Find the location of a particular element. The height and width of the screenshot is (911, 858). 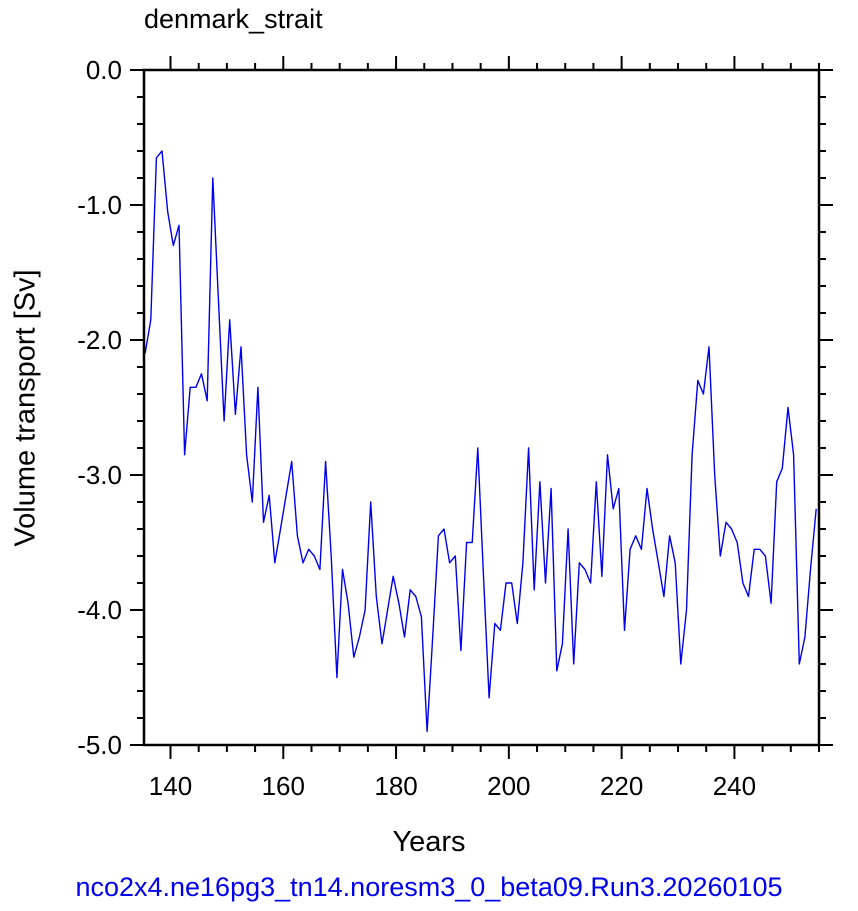

x-tick-label: 200 is located at coordinates (508, 786).